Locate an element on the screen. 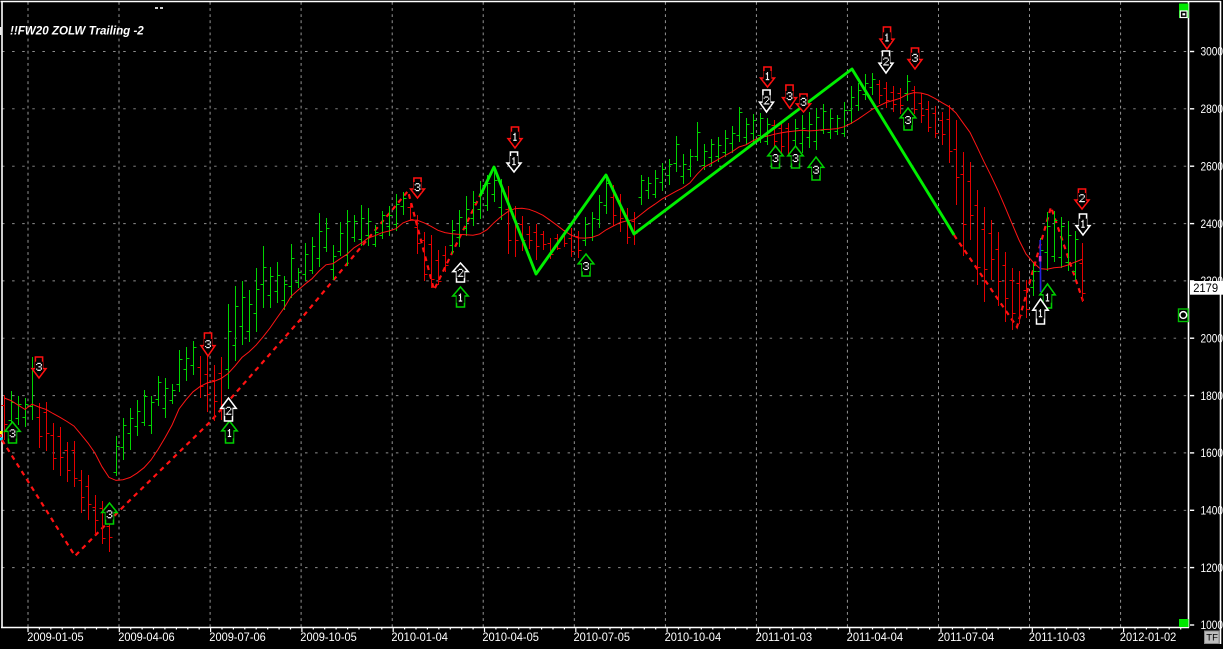 The height and width of the screenshot is (649, 1223). svg-text: 2010-04-05 is located at coordinates (510, 637).